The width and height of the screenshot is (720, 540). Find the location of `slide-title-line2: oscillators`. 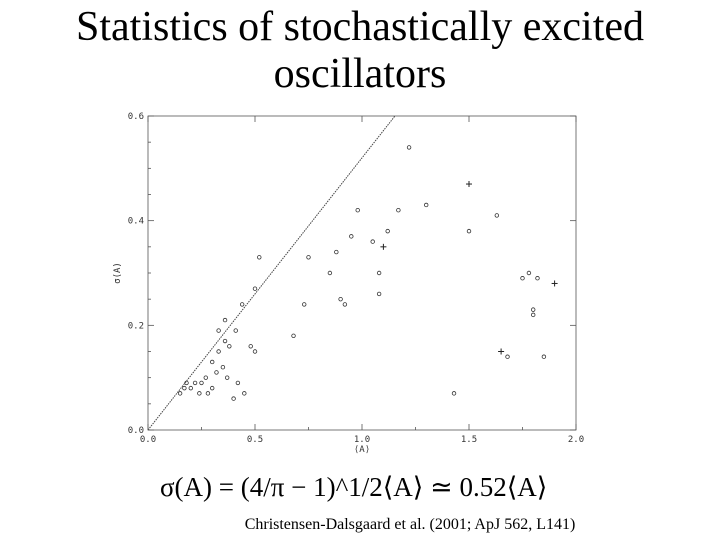

slide-title-line2: oscillators is located at coordinates (360, 74).